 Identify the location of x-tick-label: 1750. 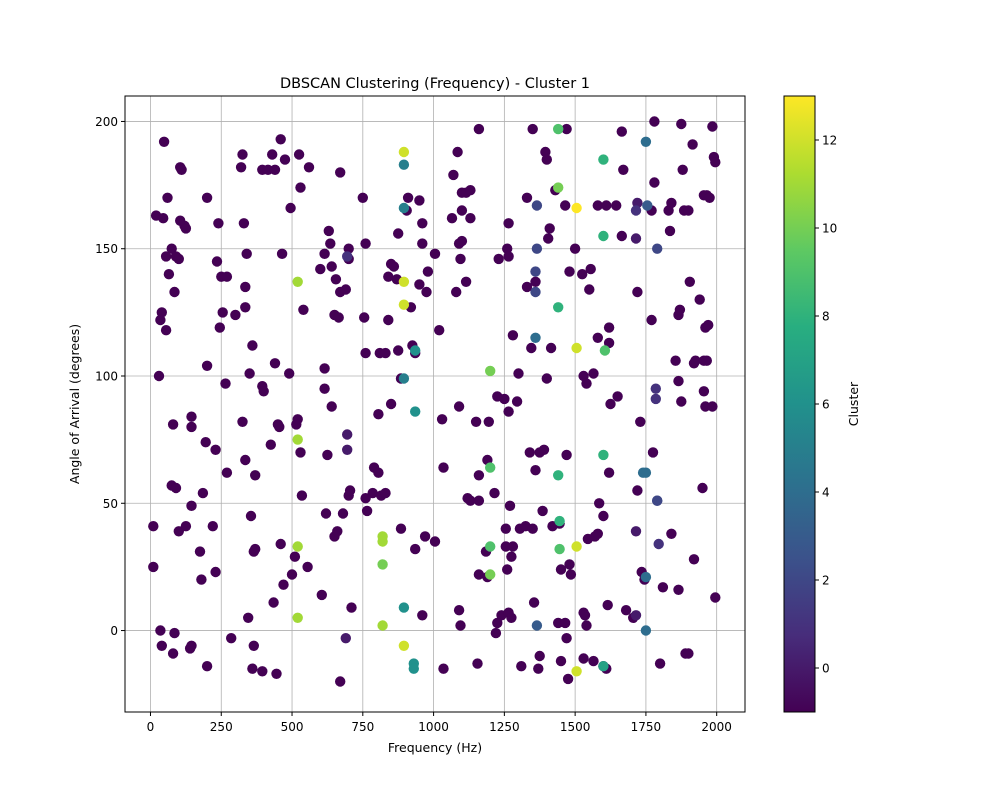
(646, 727).